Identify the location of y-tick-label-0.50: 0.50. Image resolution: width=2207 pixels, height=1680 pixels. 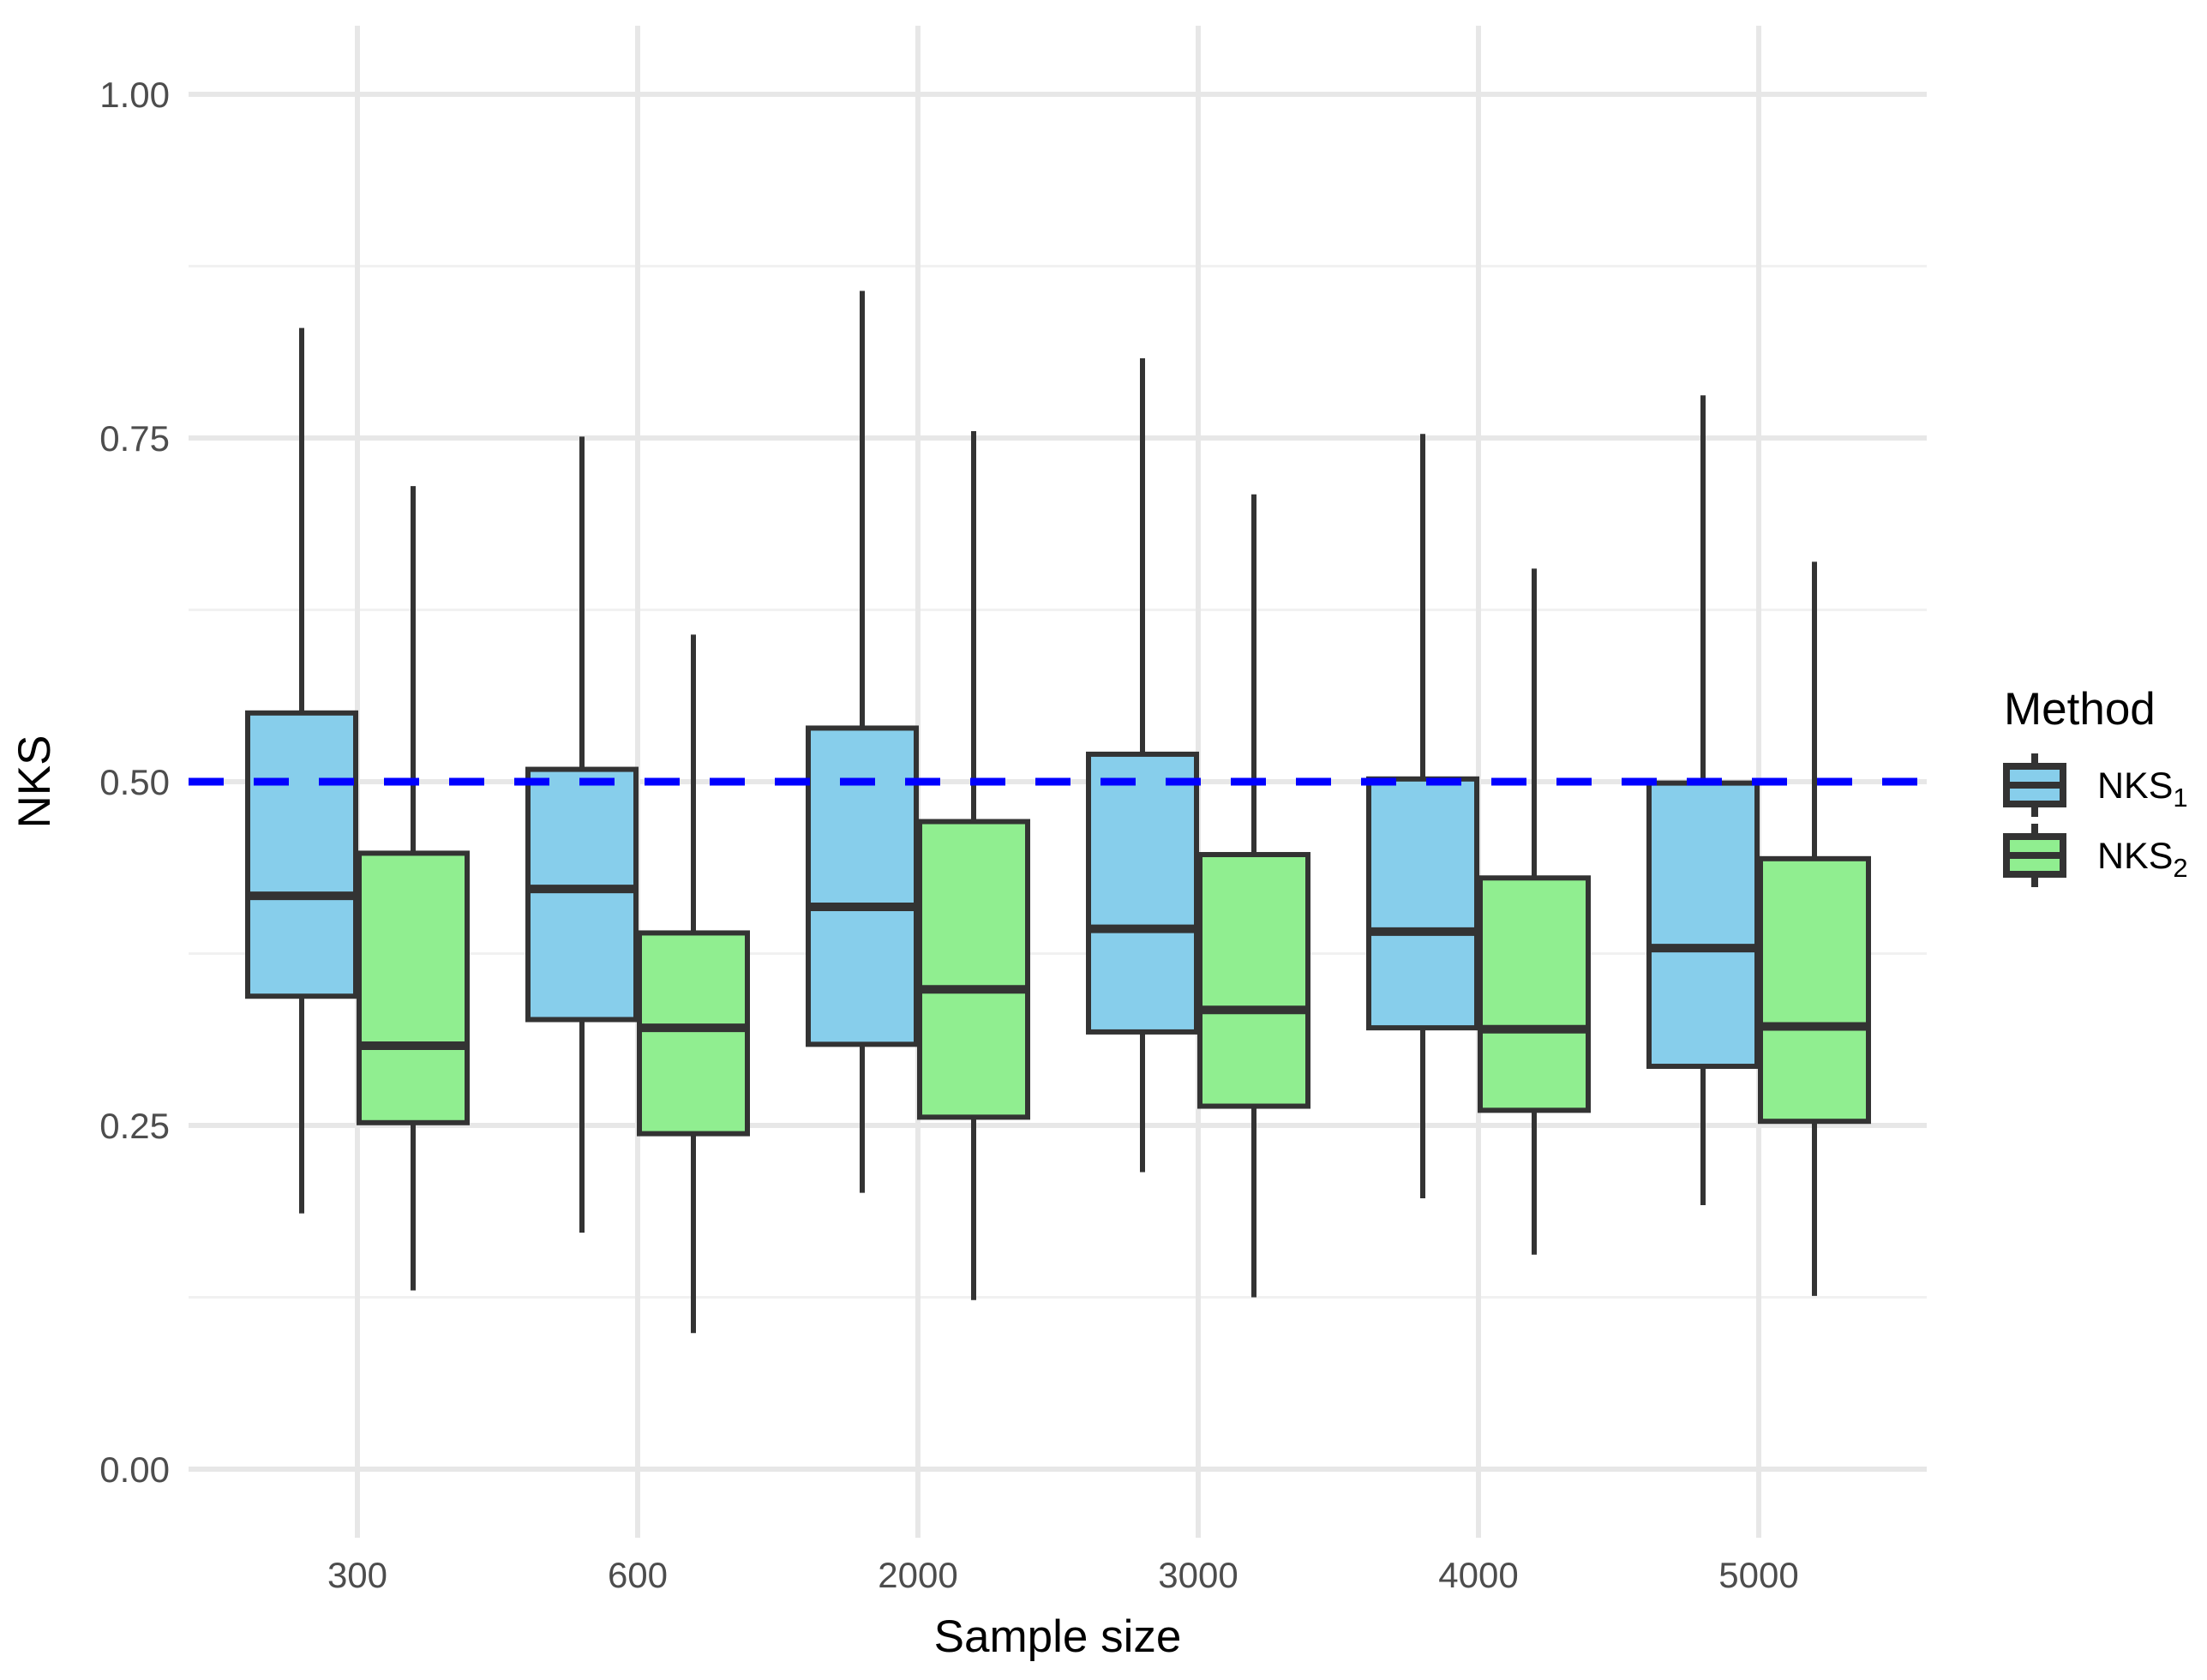
(134, 782).